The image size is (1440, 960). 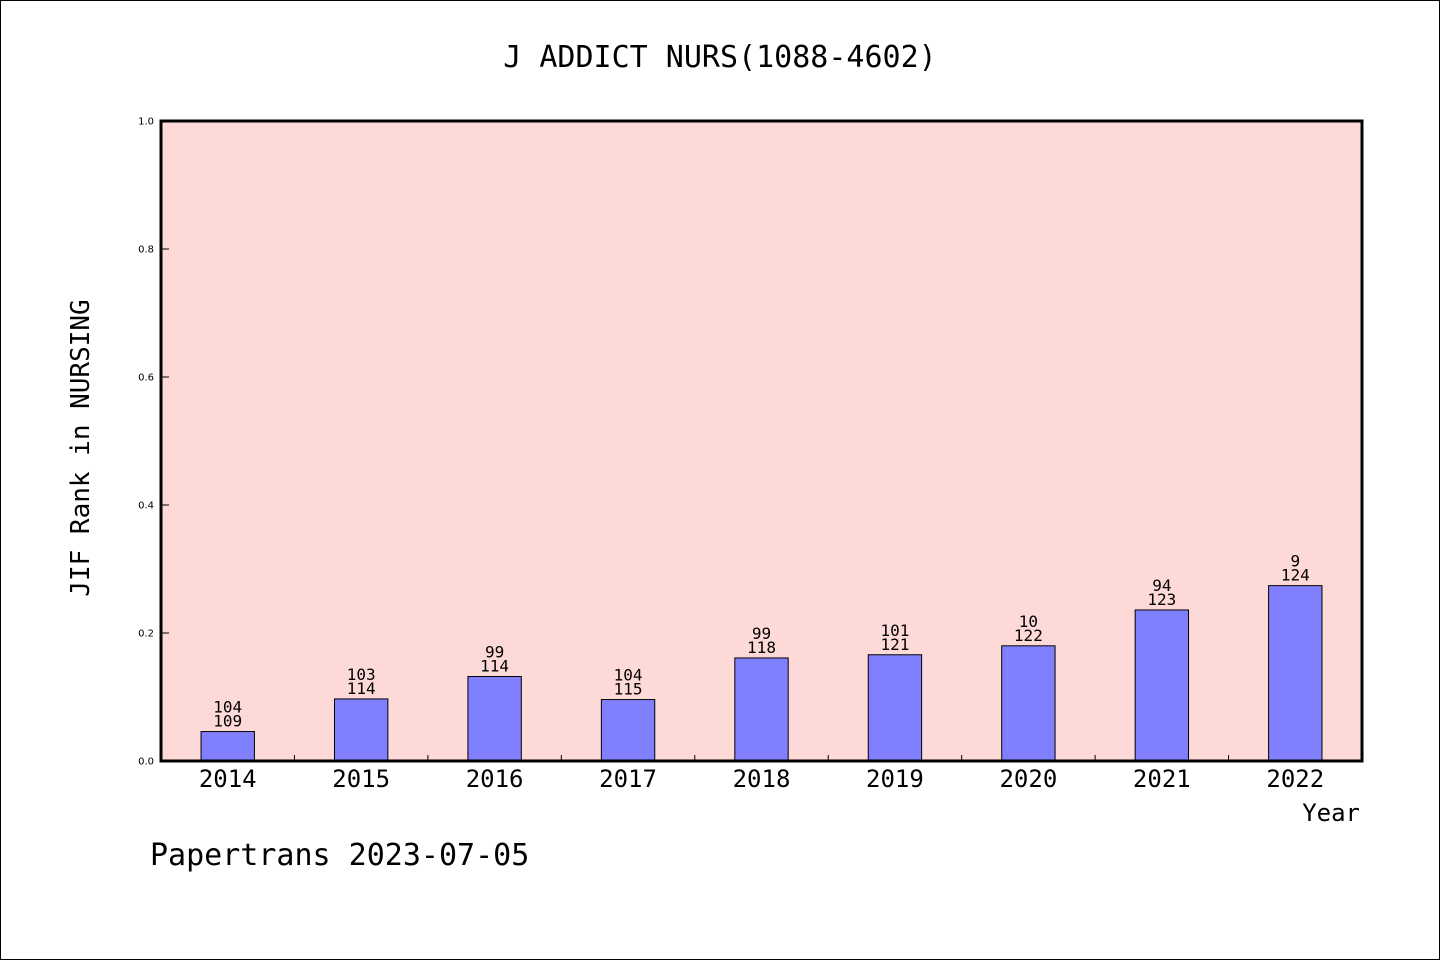 What do you see at coordinates (494, 719) in the screenshot?
I see `bar-2016` at bounding box center [494, 719].